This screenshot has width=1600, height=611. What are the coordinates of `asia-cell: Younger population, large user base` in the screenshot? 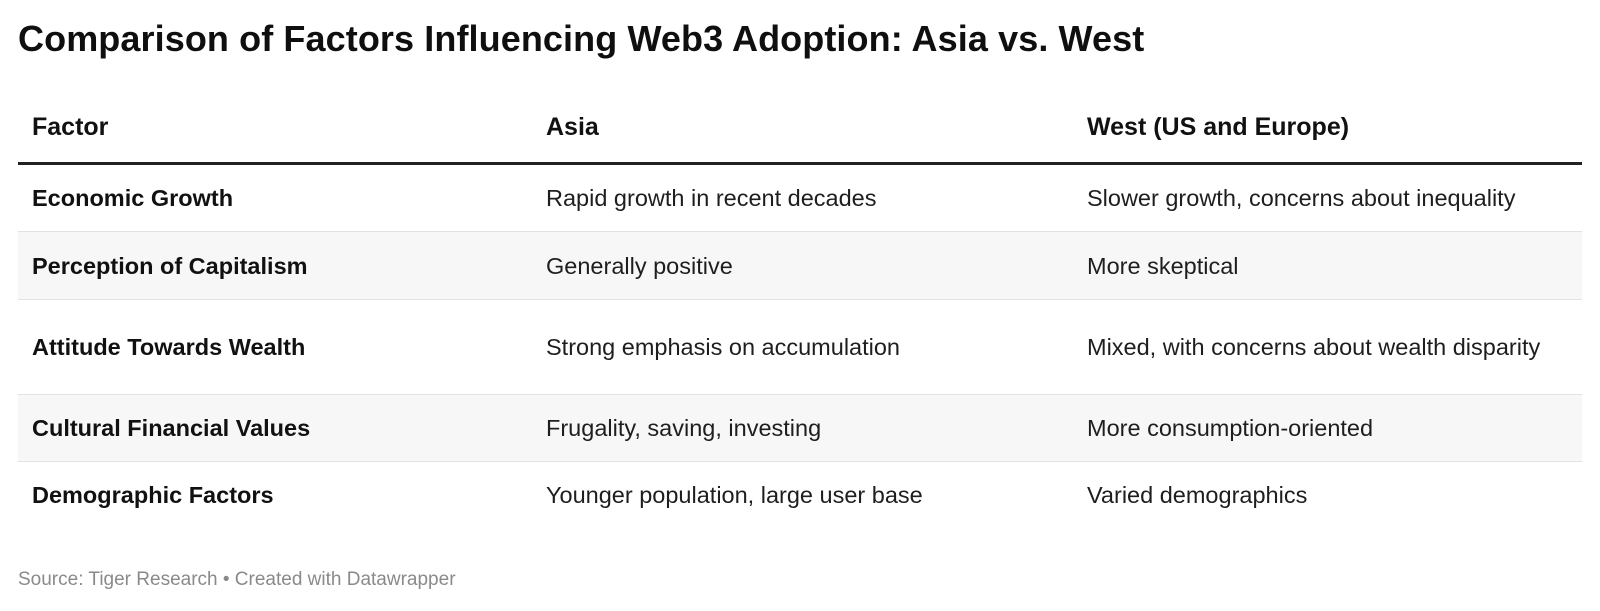 It's located at (734, 495).